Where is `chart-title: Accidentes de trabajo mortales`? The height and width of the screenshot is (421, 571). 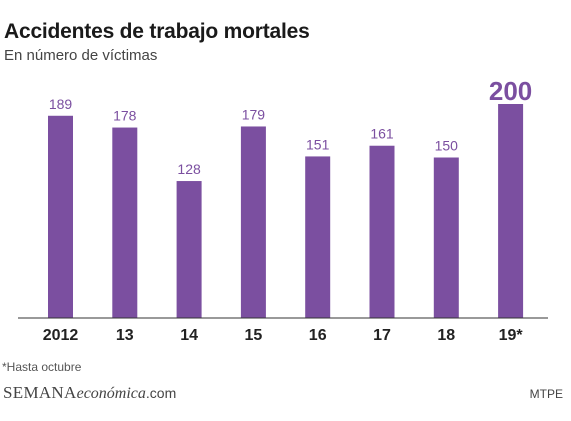 chart-title: Accidentes de trabajo mortales is located at coordinates (157, 31).